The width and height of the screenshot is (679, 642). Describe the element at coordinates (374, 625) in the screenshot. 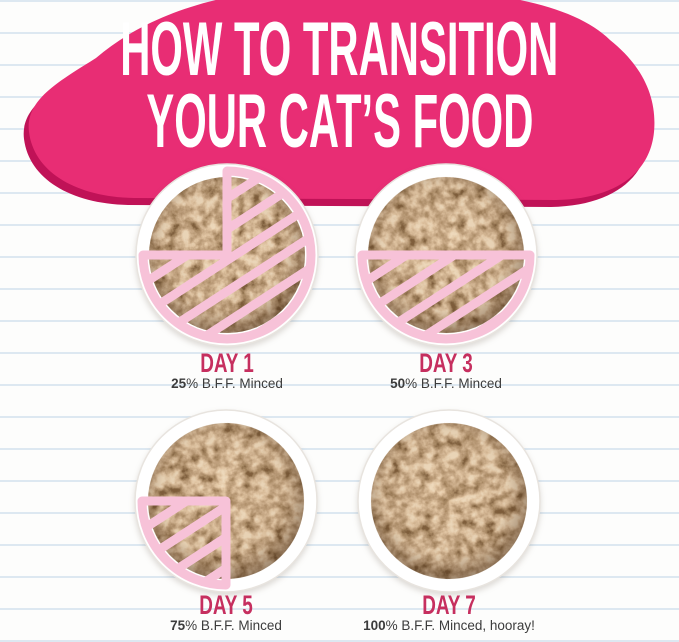

I see `day-7-percent: 100` at that location.